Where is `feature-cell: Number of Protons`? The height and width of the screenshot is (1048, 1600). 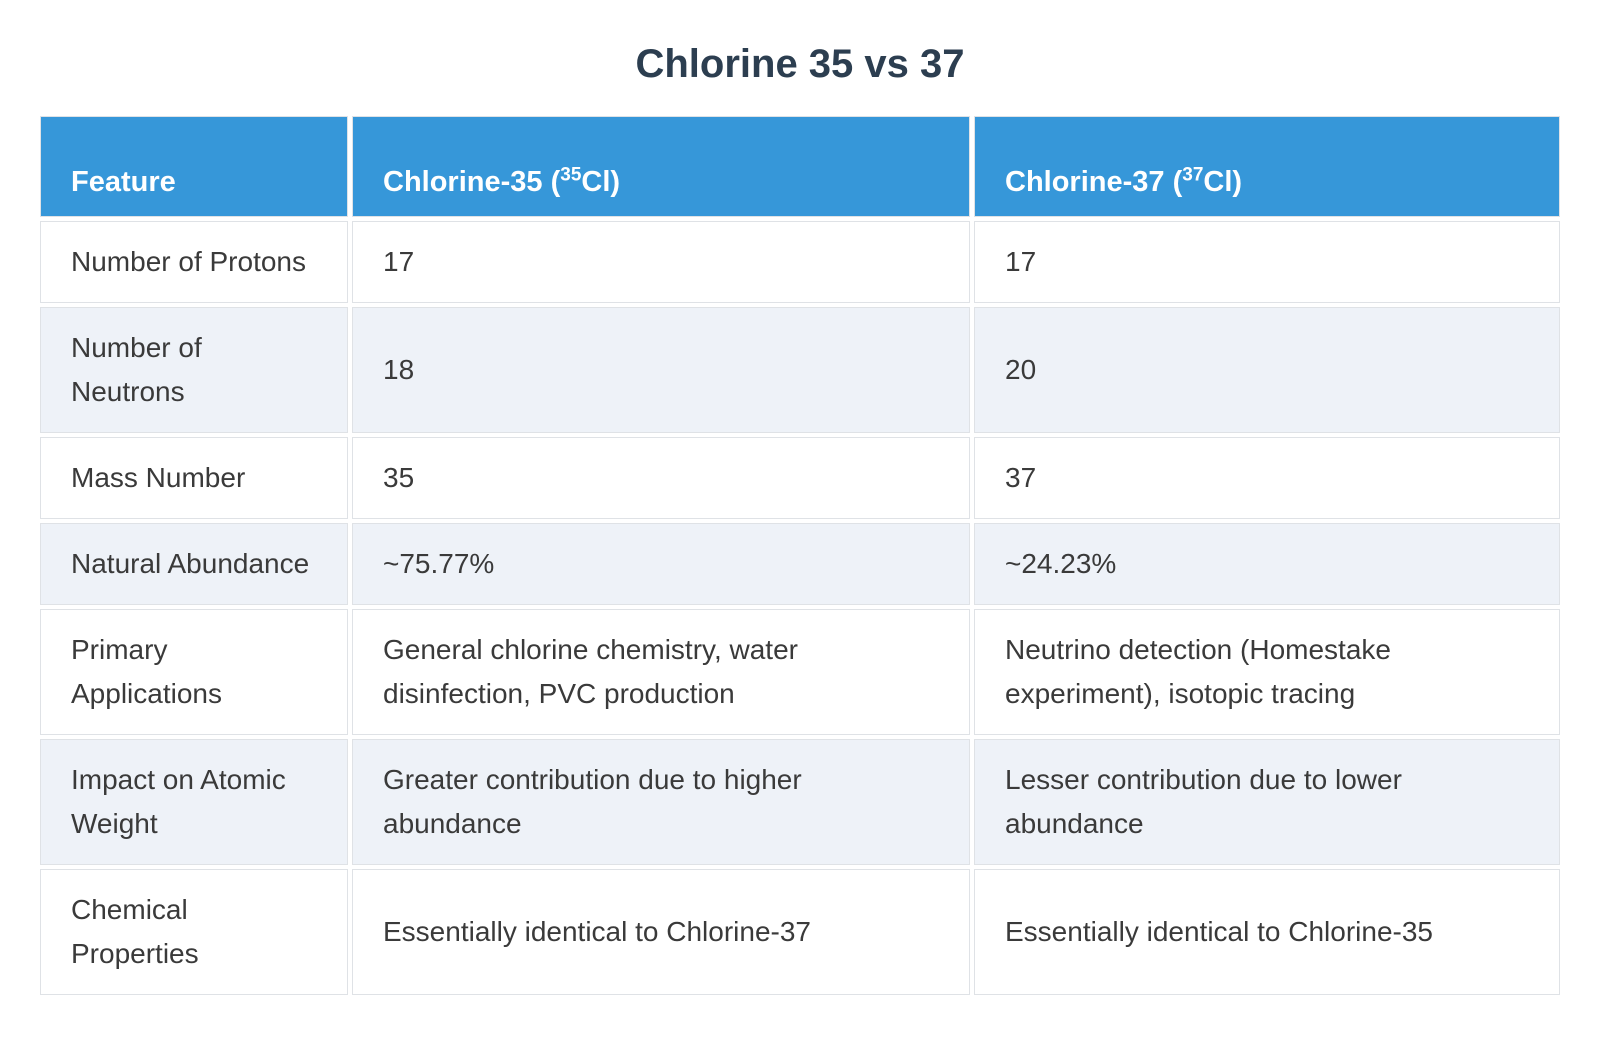 feature-cell: Number of Protons is located at coordinates (194, 262).